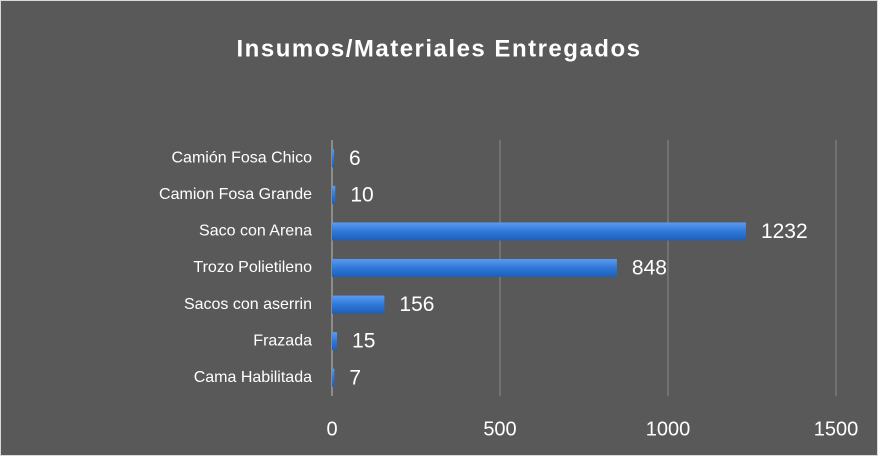 This screenshot has width=878, height=456. Describe the element at coordinates (499, 429) in the screenshot. I see `x-tick-label: 500` at that location.